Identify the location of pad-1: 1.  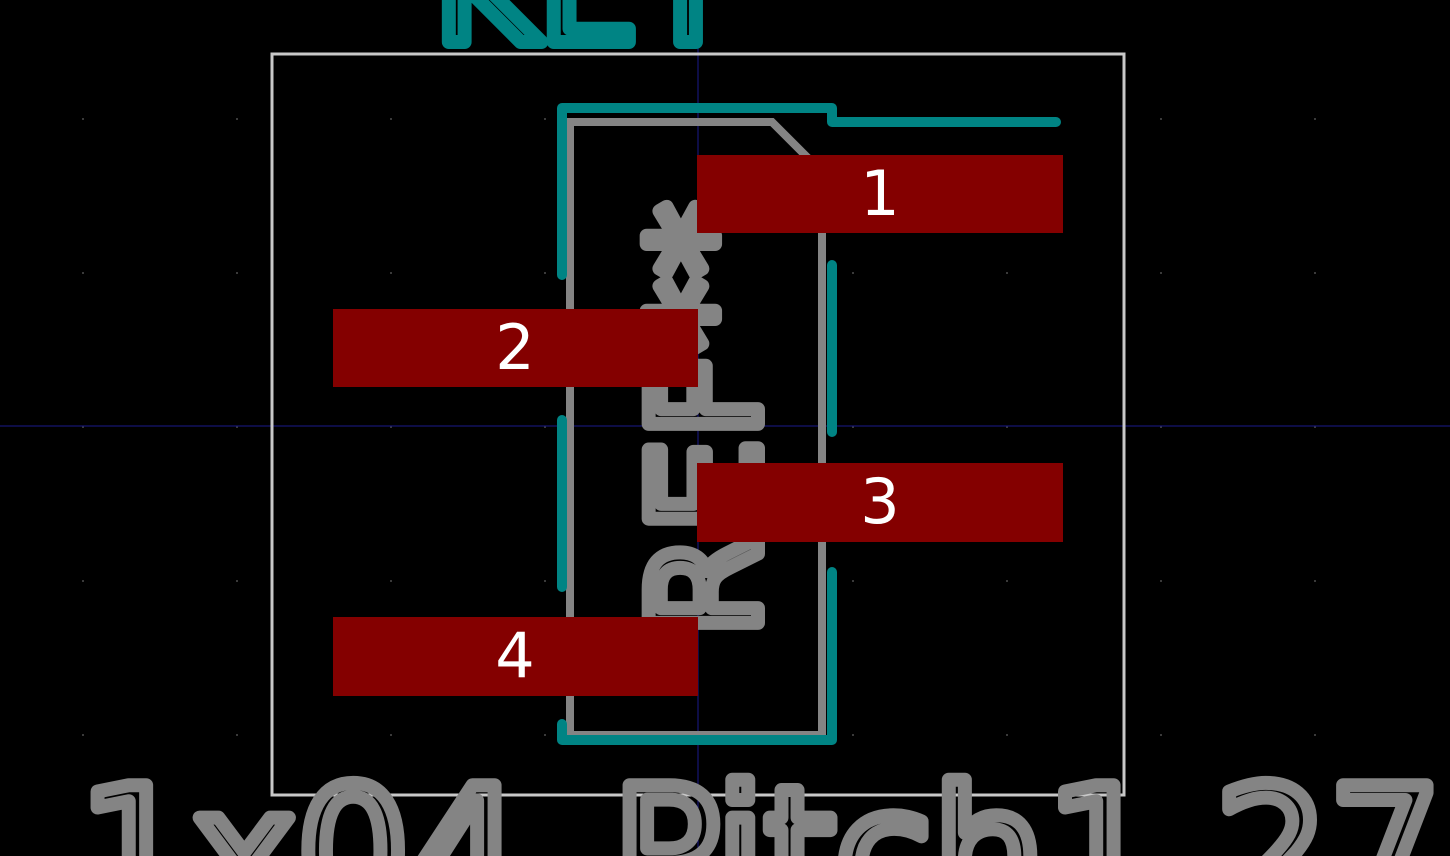
(880, 194).